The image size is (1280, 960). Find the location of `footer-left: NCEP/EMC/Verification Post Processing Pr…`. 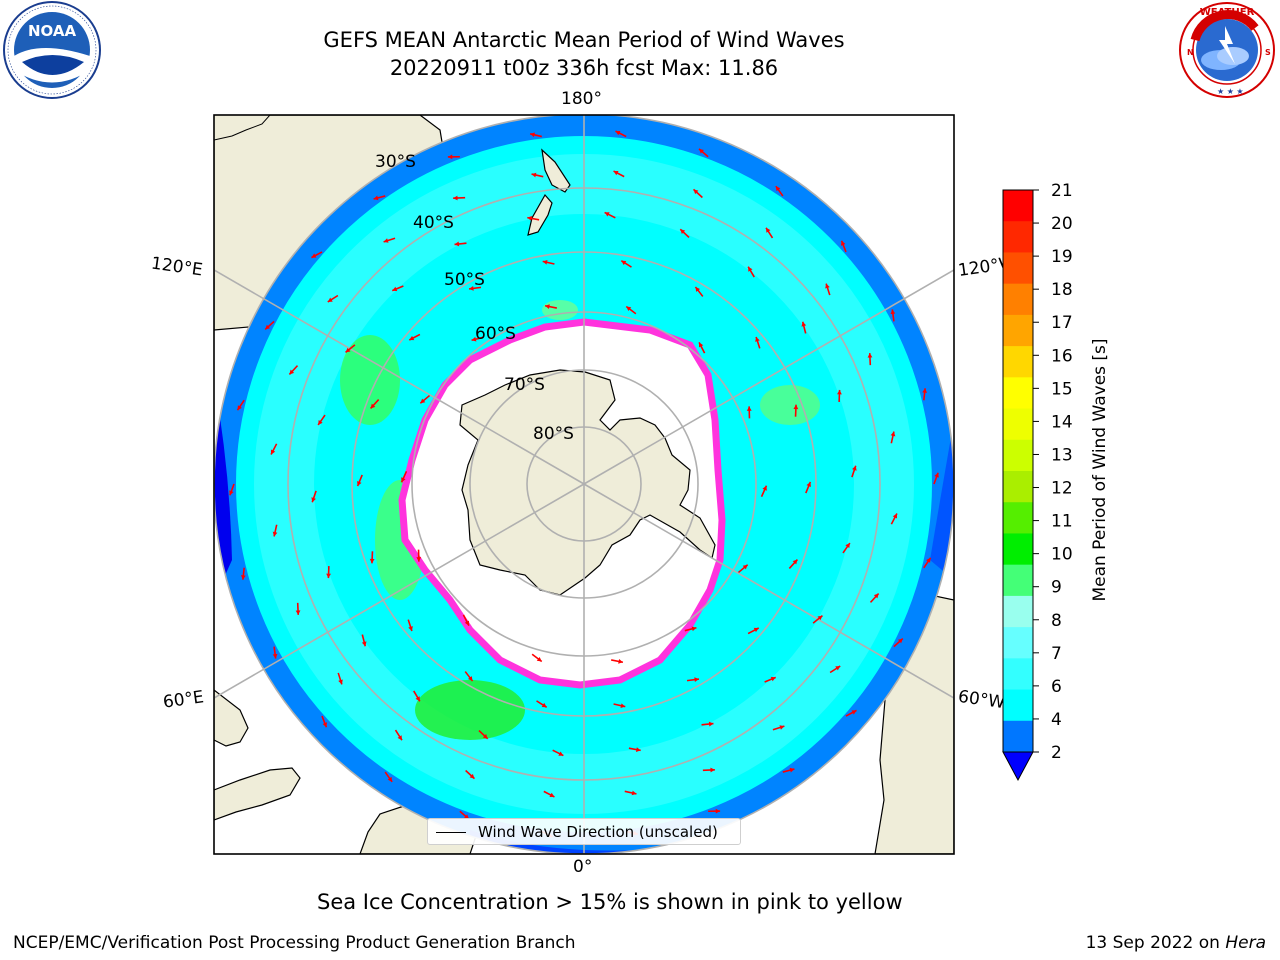

footer-left: NCEP/EMC/Verification Post Processing Pr… is located at coordinates (294, 943).